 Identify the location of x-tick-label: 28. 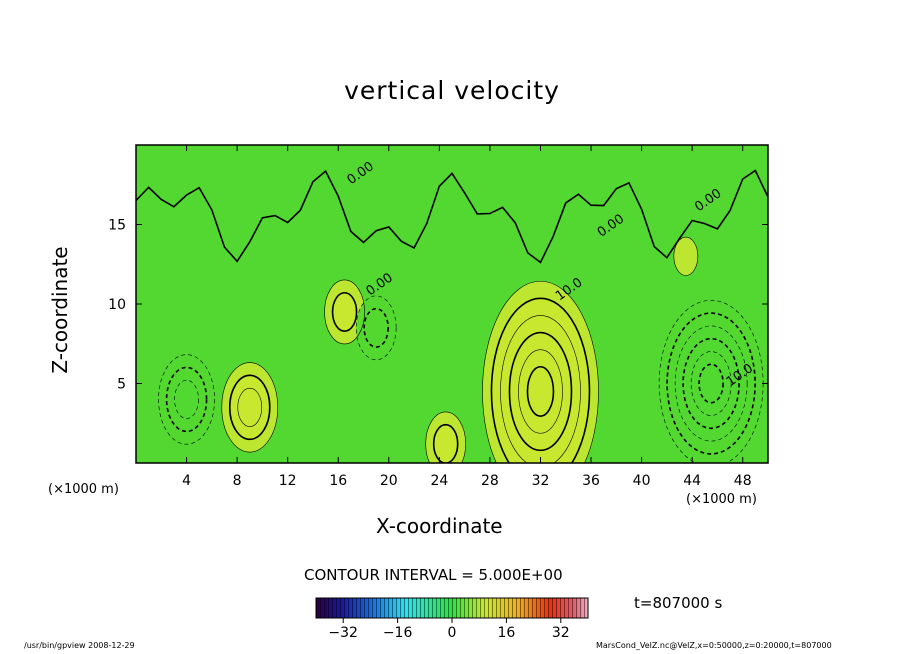
(490, 481).